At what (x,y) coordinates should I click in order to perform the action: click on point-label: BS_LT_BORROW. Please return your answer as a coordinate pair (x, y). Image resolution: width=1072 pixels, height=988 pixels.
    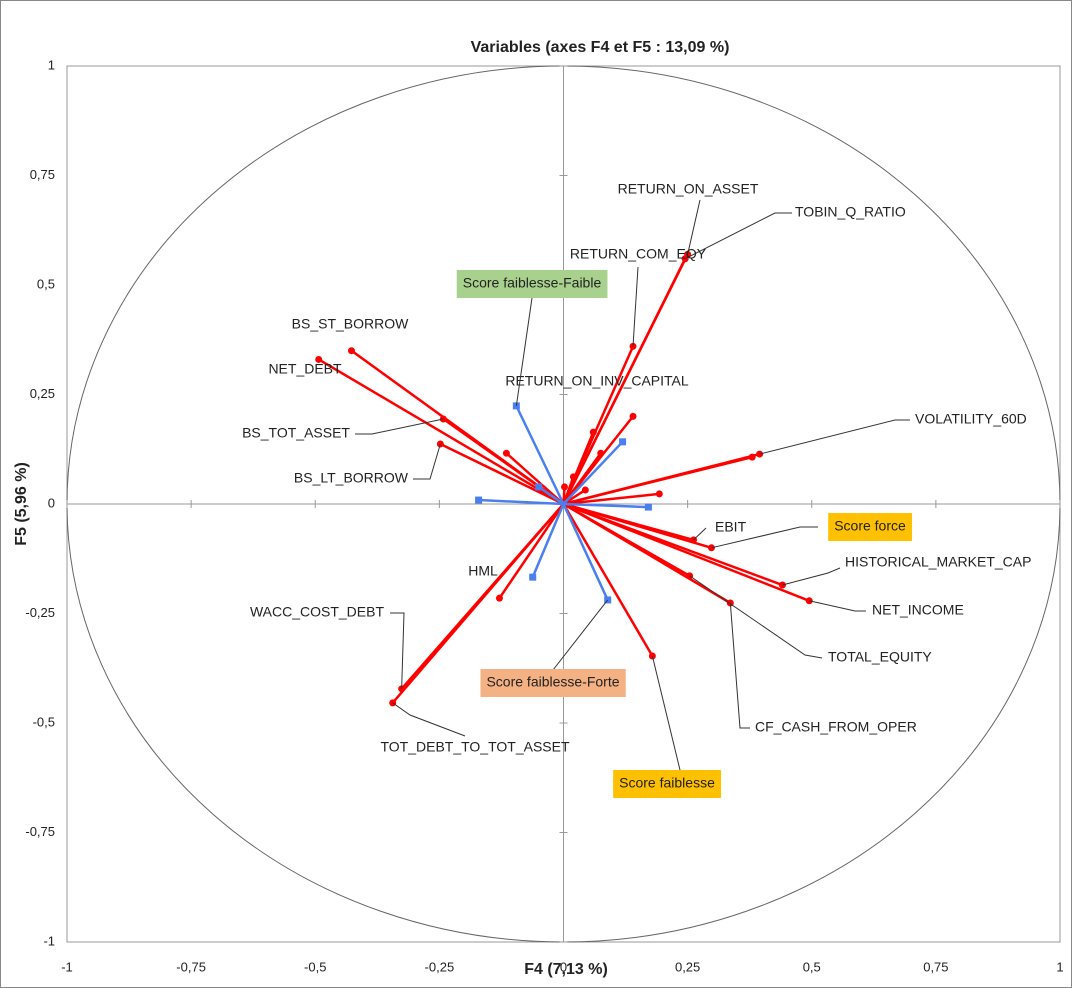
    Looking at the image, I should click on (351, 478).